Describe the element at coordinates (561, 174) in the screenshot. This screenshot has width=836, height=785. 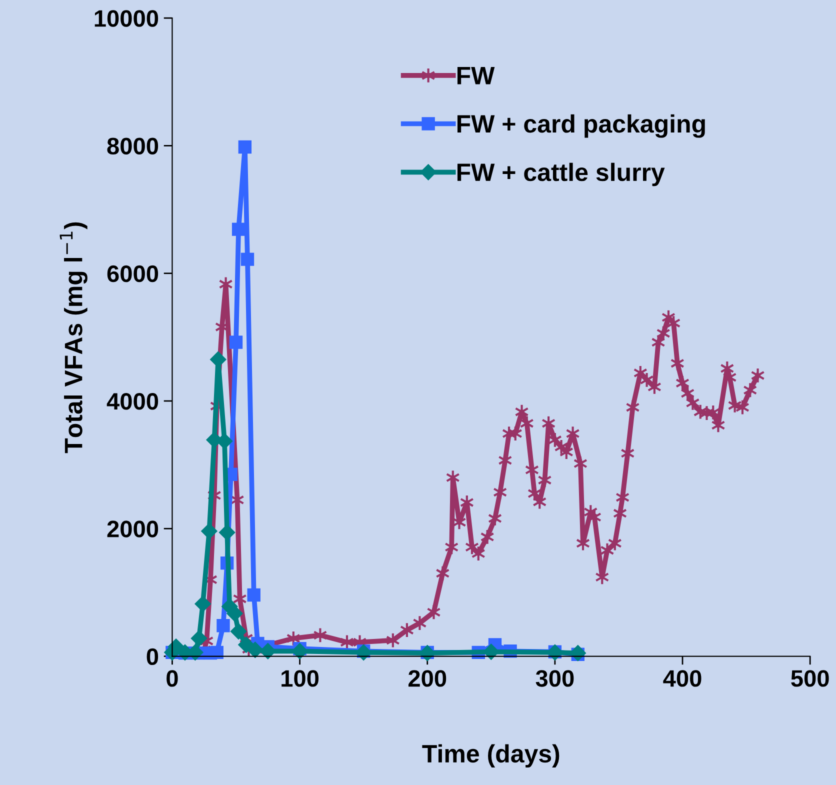
I see `legend-label: FW + cattle slurry` at that location.